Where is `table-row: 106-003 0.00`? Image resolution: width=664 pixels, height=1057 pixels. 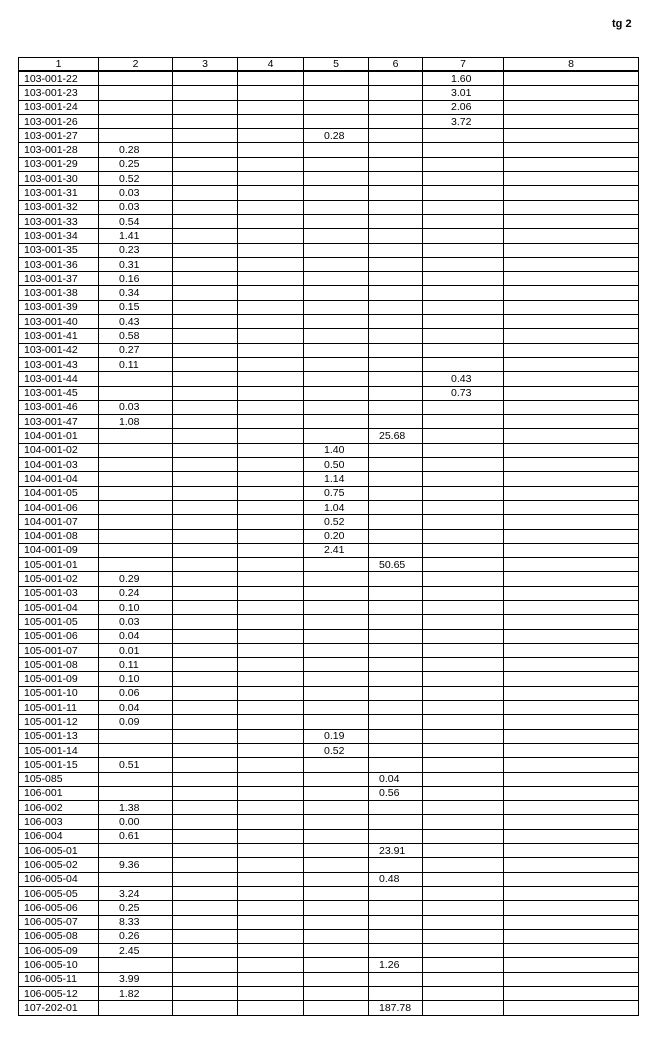 table-row: 106-003 0.00 is located at coordinates (328, 822).